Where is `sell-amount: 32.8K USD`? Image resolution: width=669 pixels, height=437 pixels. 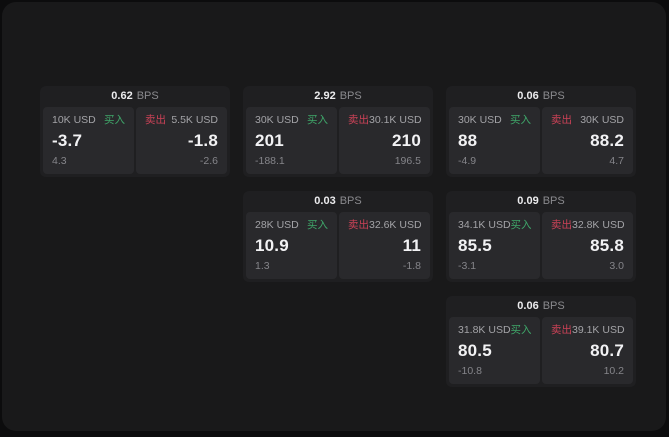 sell-amount: 32.8K USD is located at coordinates (598, 225).